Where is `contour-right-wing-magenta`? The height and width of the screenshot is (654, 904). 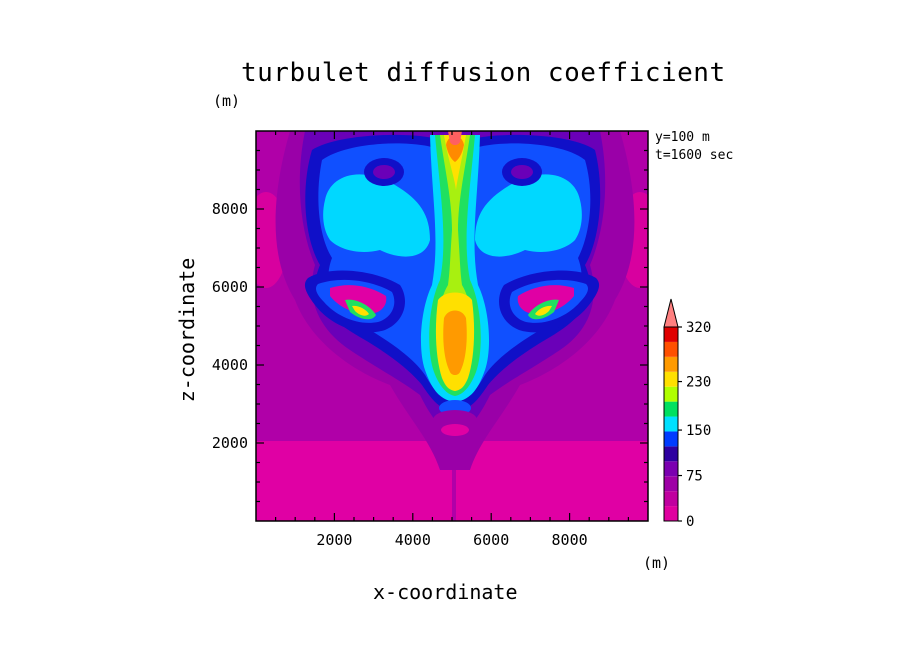
contour-right-wing-magenta is located at coordinates (545, 299).